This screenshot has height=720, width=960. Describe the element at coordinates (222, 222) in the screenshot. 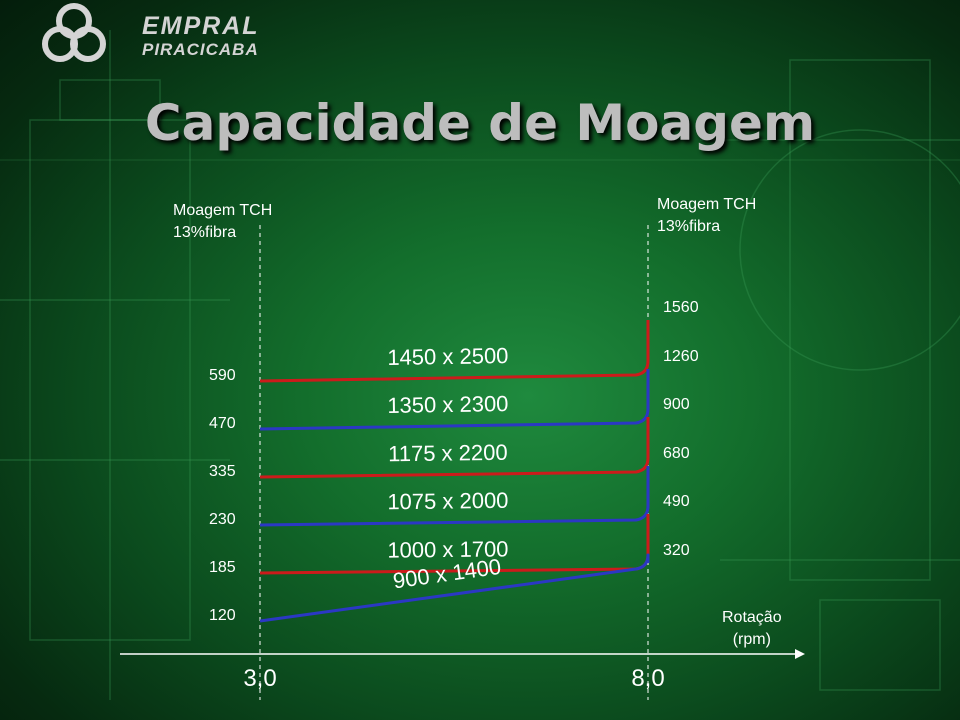

I see `left-axis-title: Moagem TCH 13%fibra` at that location.